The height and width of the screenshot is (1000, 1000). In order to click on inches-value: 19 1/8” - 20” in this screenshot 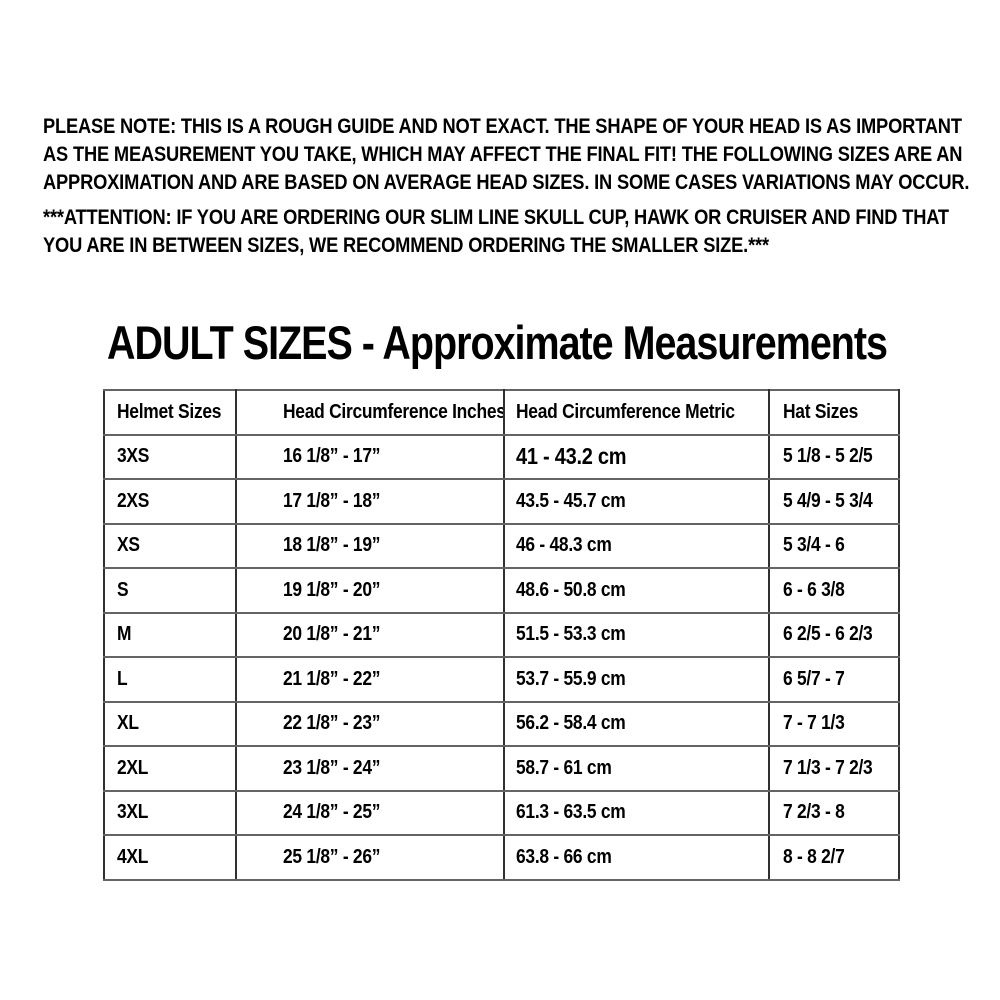, I will do `click(332, 589)`.